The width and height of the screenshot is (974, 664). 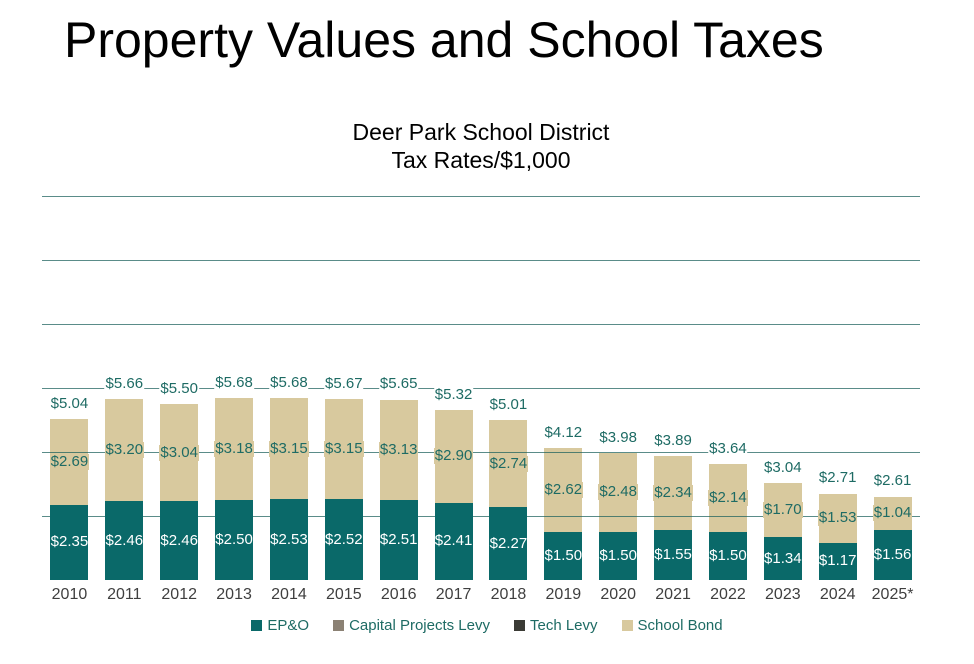 I want to click on stacked-bar-2015: $3.15 $2.52, so click(x=344, y=489).